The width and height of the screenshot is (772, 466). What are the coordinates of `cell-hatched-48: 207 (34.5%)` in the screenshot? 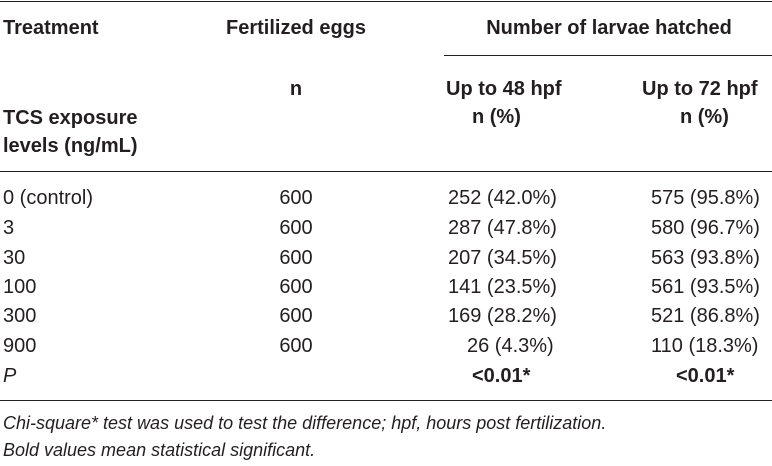 It's located at (502, 258).